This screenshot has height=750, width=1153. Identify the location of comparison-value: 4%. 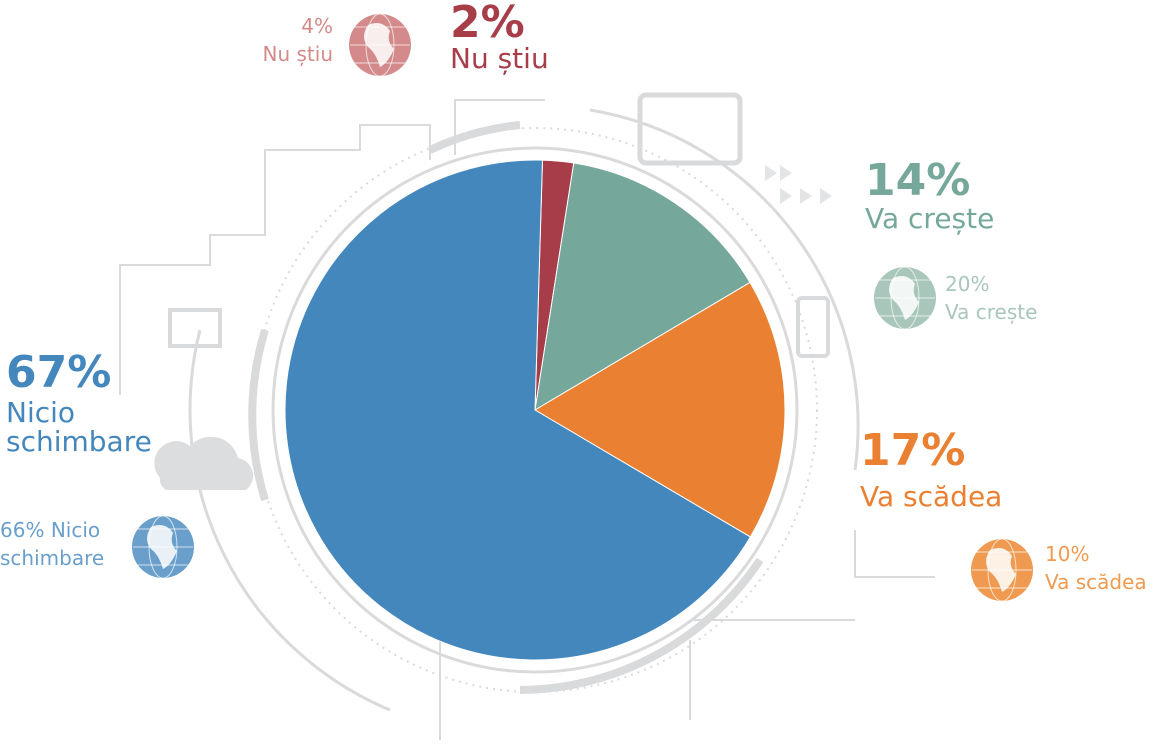
(317, 26).